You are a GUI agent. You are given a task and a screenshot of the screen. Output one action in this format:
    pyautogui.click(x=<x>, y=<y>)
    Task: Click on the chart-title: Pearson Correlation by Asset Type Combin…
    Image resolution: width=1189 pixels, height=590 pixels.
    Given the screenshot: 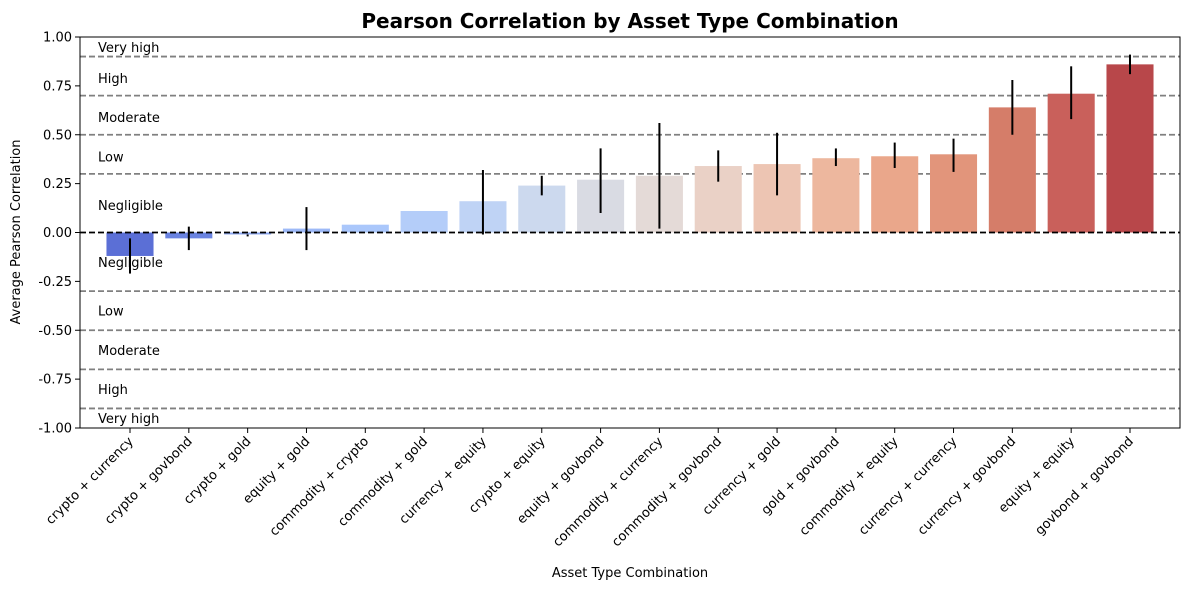 What is the action you would take?
    pyautogui.click(x=629, y=21)
    